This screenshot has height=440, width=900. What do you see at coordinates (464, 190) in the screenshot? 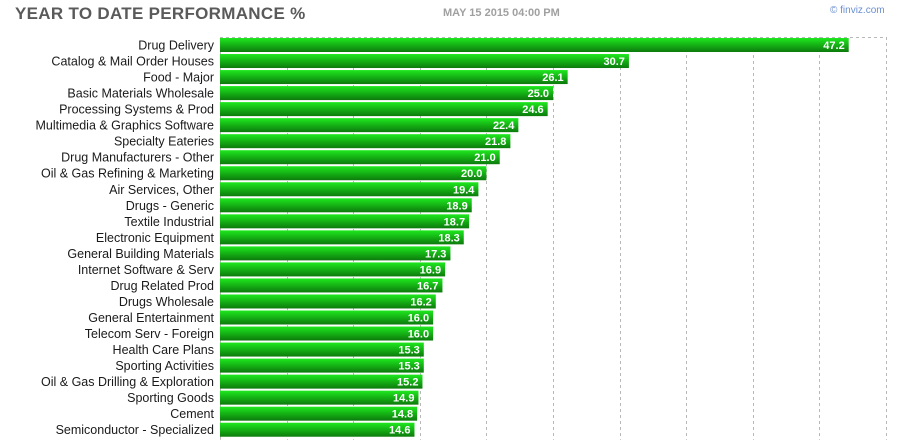
I see `value-label: 19.4` at bounding box center [464, 190].